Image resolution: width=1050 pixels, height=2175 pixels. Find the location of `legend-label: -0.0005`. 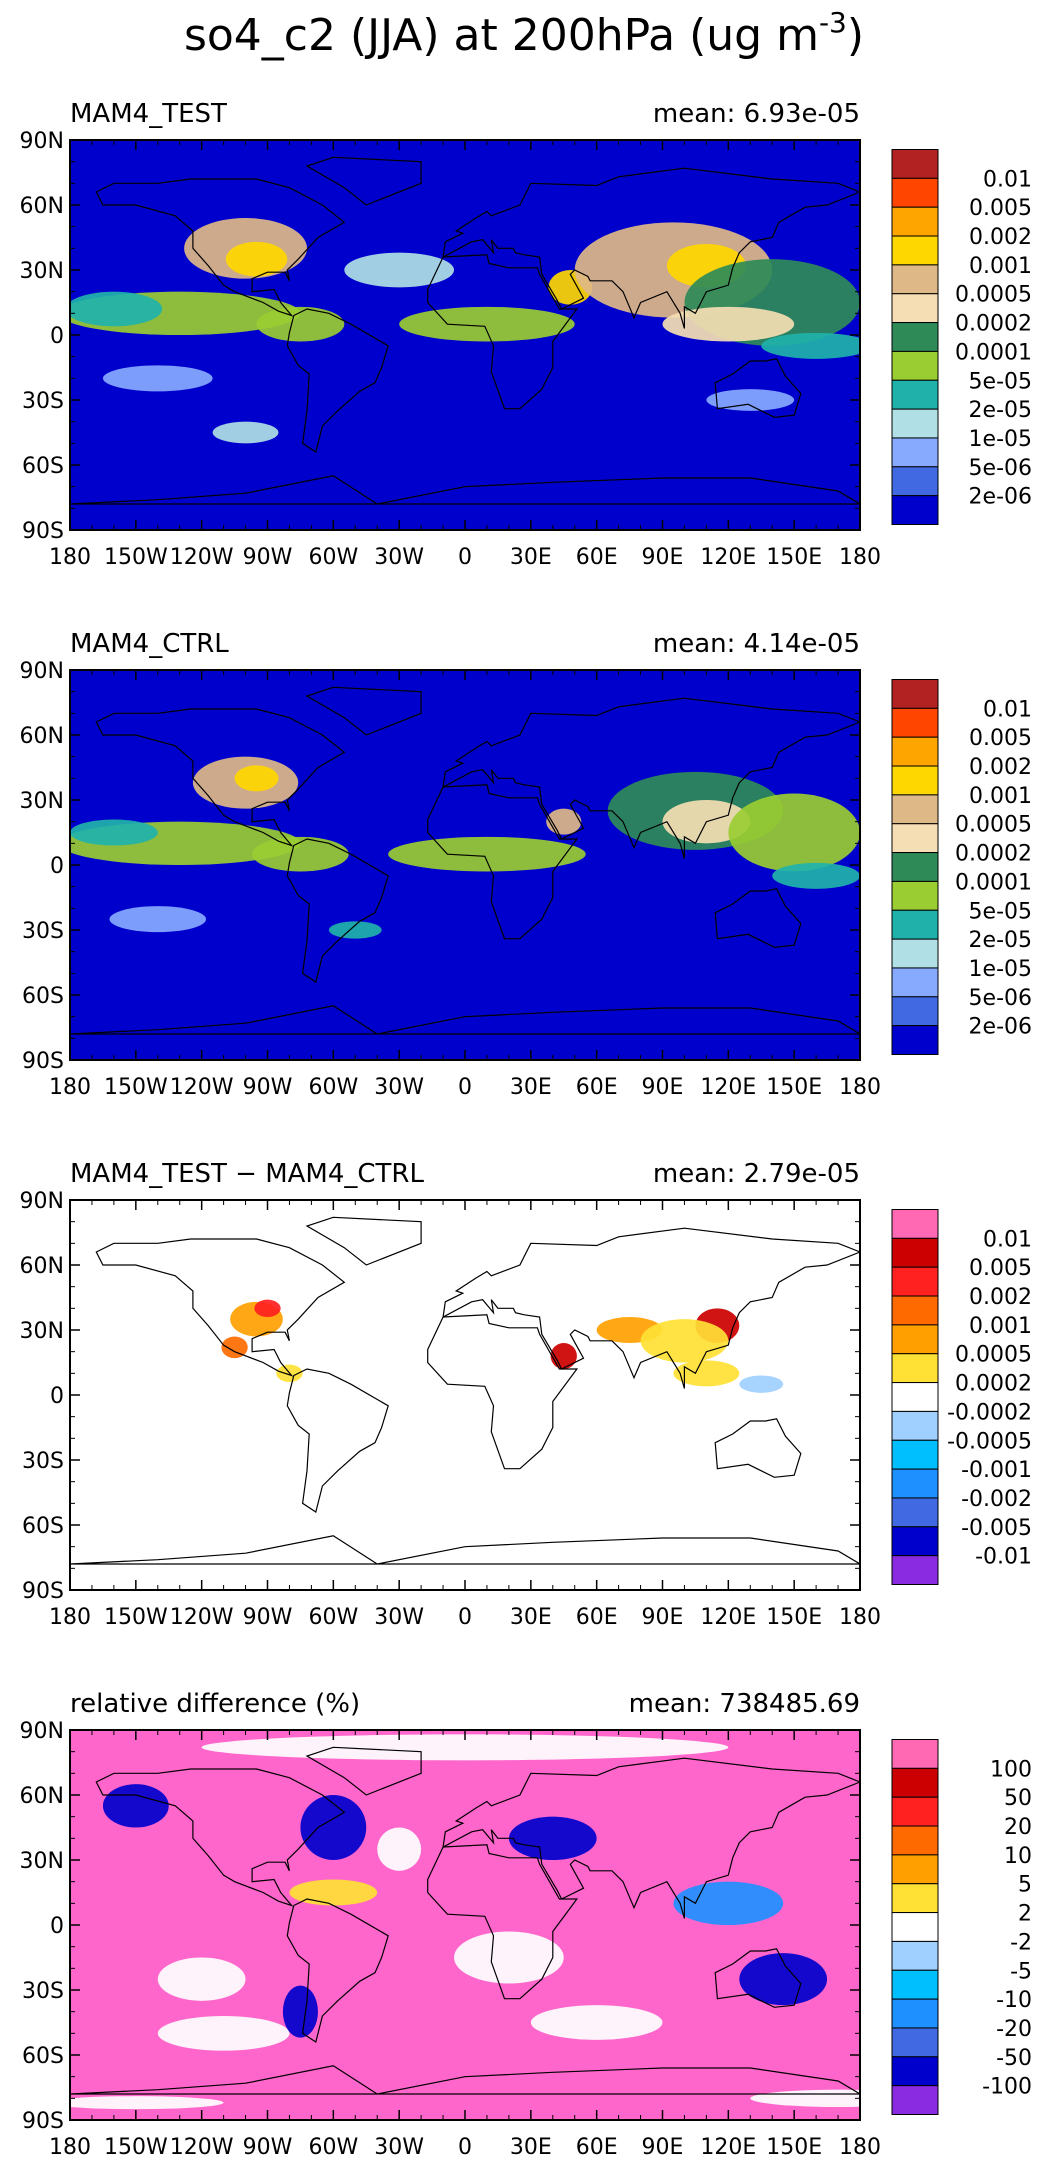

legend-label: -0.0005 is located at coordinates (989, 1441).